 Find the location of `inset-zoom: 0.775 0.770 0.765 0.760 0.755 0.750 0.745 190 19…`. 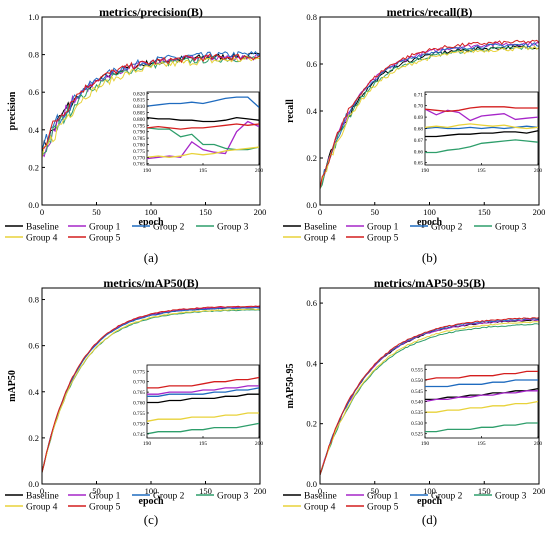

inset-zoom: 0.775 0.770 0.765 0.760 0.755 0.750 0.745 190 19… is located at coordinates (198, 405).